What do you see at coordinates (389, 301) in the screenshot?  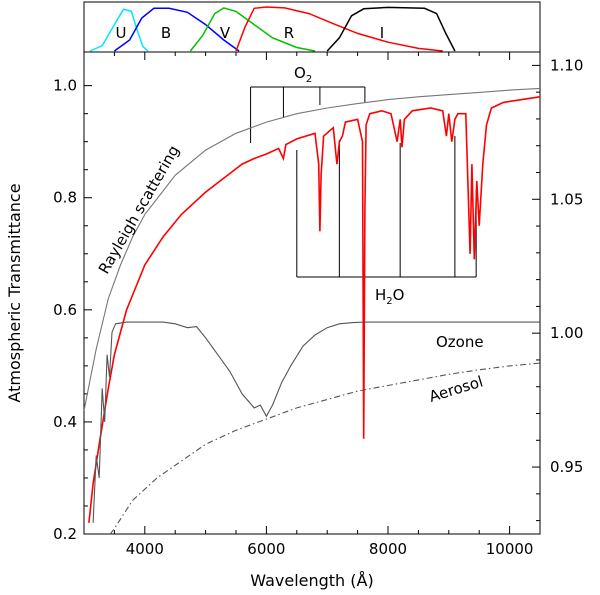 I see `h2o-label-sub: 2` at bounding box center [389, 301].